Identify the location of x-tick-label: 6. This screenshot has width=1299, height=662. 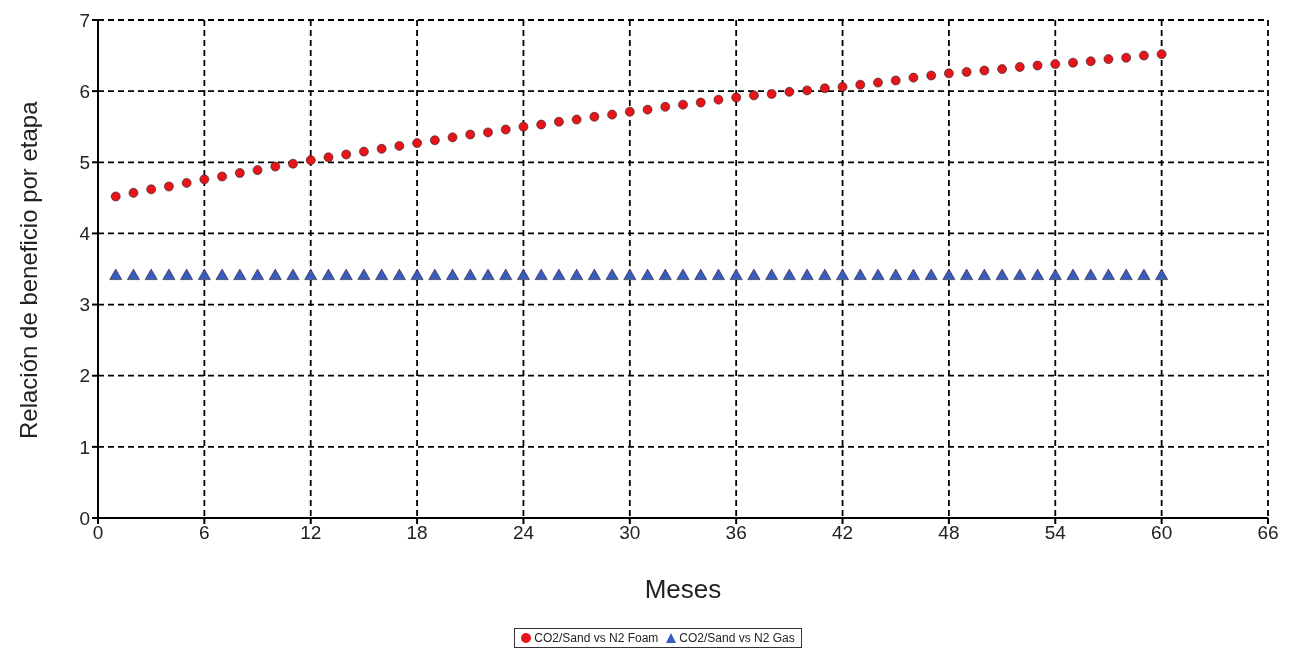
(204, 533).